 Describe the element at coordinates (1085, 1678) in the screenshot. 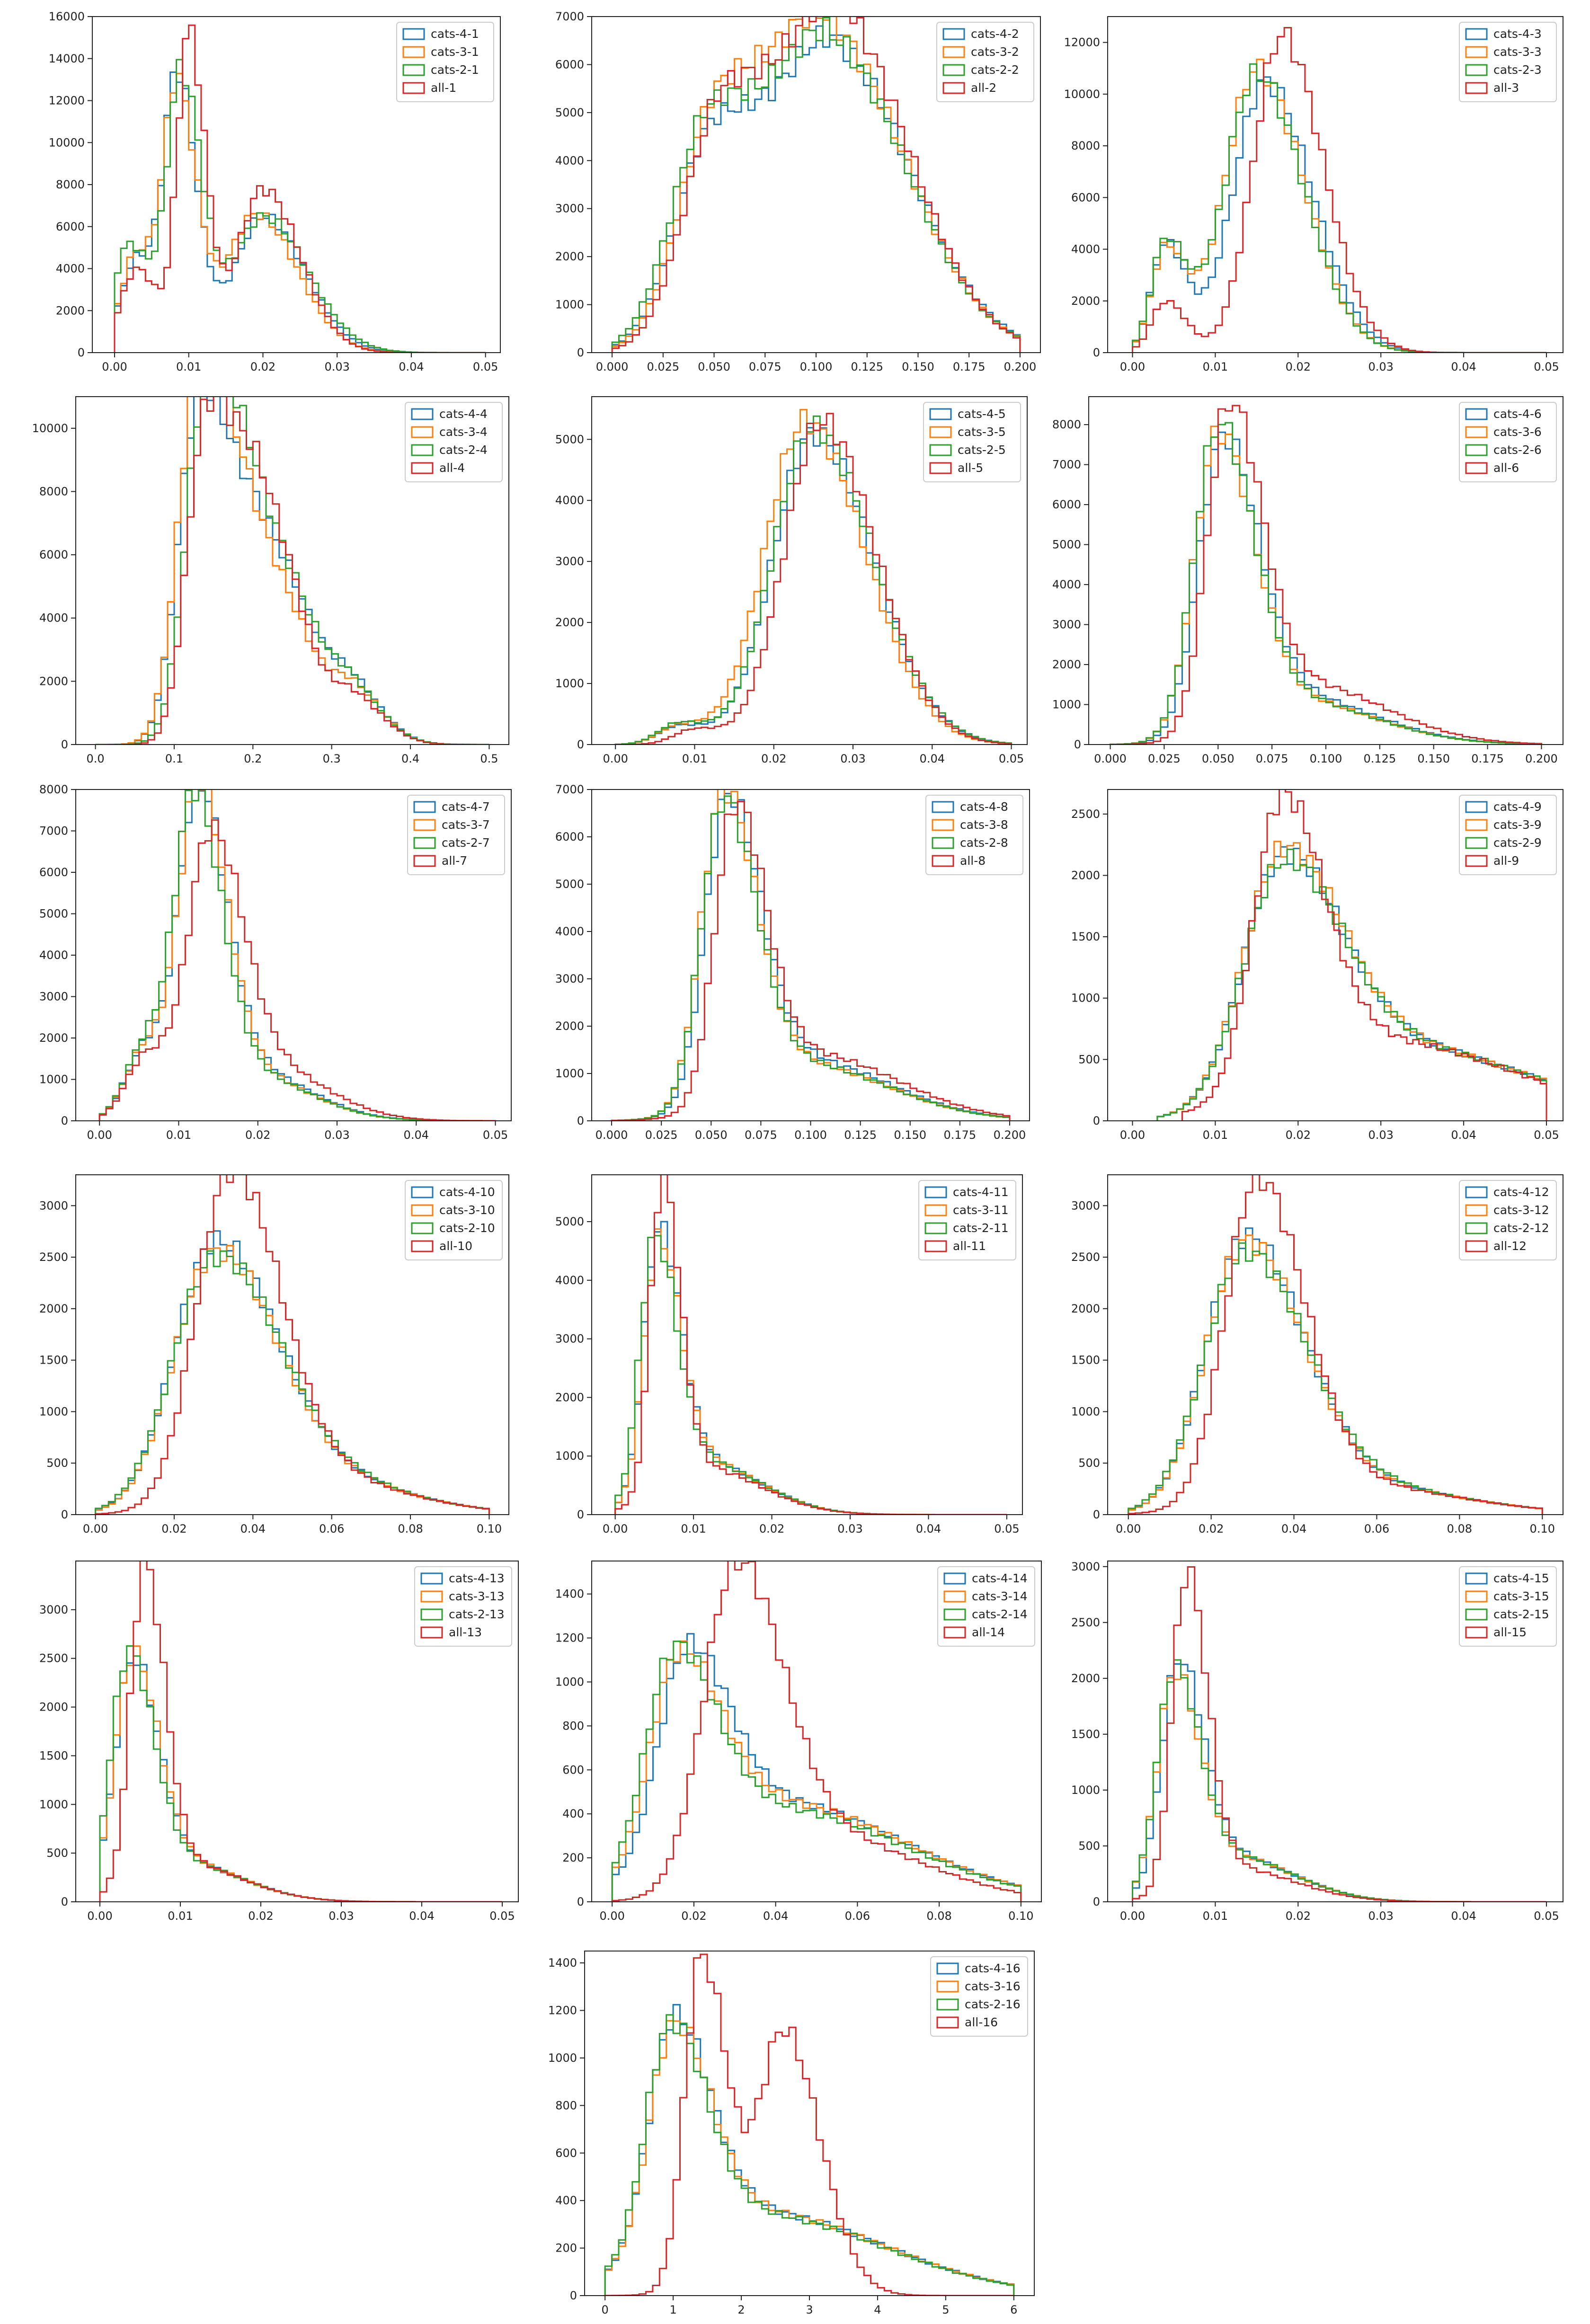

I see `y-tick-label: 2000` at that location.